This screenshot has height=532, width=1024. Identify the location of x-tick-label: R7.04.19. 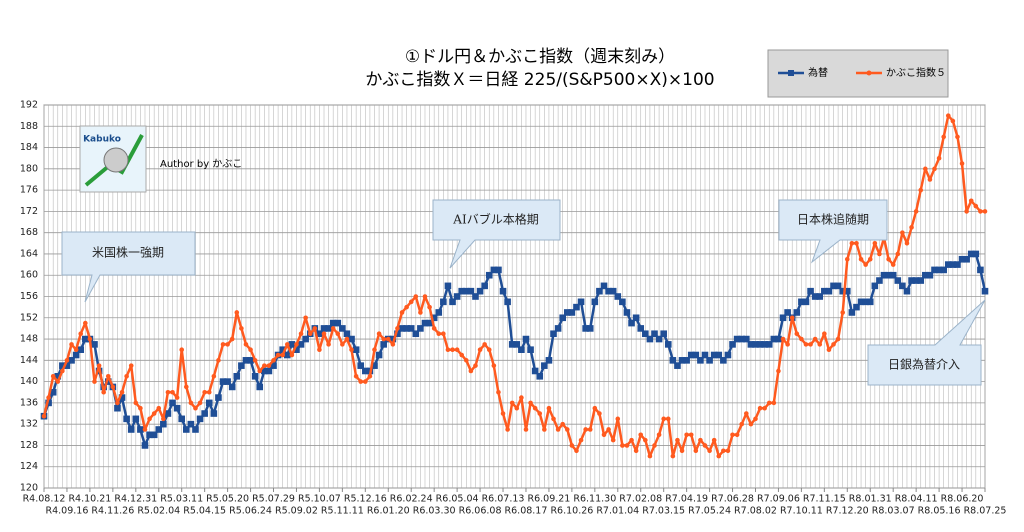
(686, 499).